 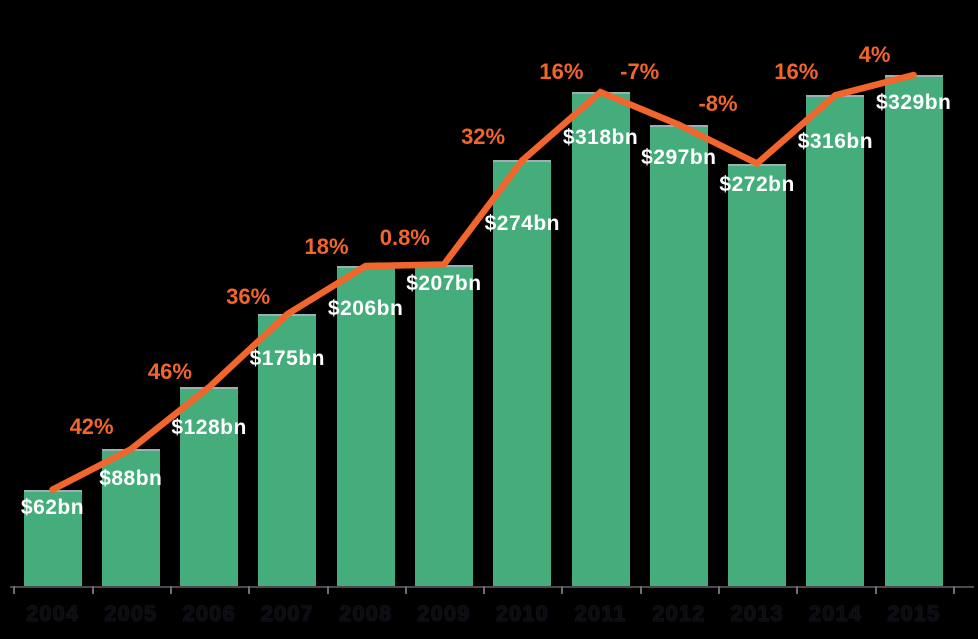 What do you see at coordinates (914, 613) in the screenshot?
I see `x-axis-label-2015: 2015` at bounding box center [914, 613].